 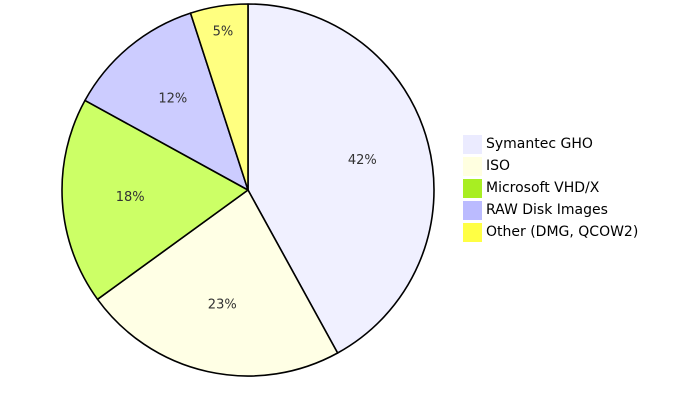 What do you see at coordinates (172, 99) in the screenshot?
I see `slice-label-3: 12%` at bounding box center [172, 99].